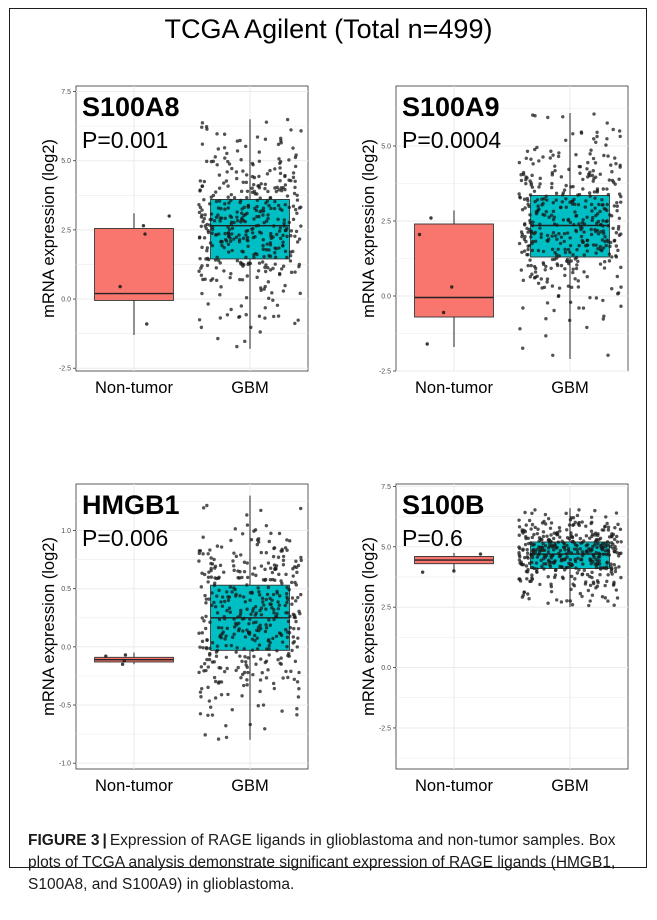  I want to click on gene-label: S100A8, so click(131, 107).